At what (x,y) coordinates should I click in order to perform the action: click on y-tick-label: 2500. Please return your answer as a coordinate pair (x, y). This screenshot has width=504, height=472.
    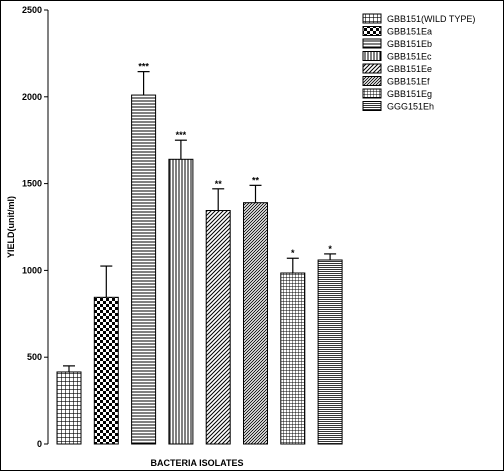
    Looking at the image, I should click on (32, 10).